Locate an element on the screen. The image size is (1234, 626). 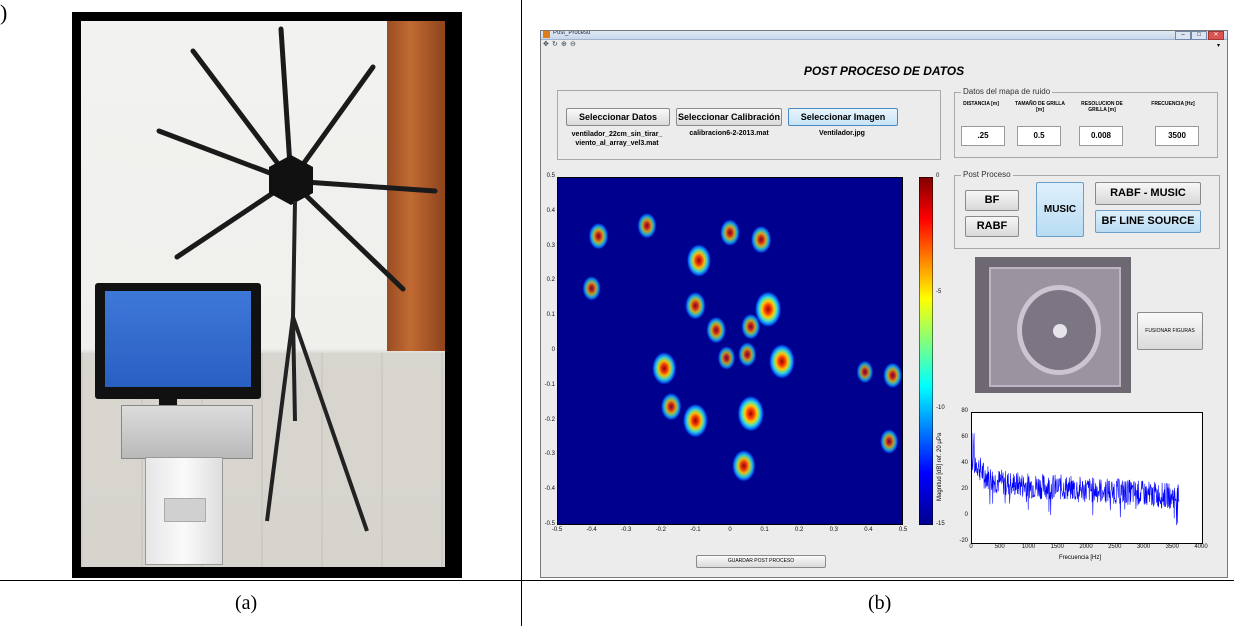
colorbar-tick: -10 is located at coordinates (940, 408).